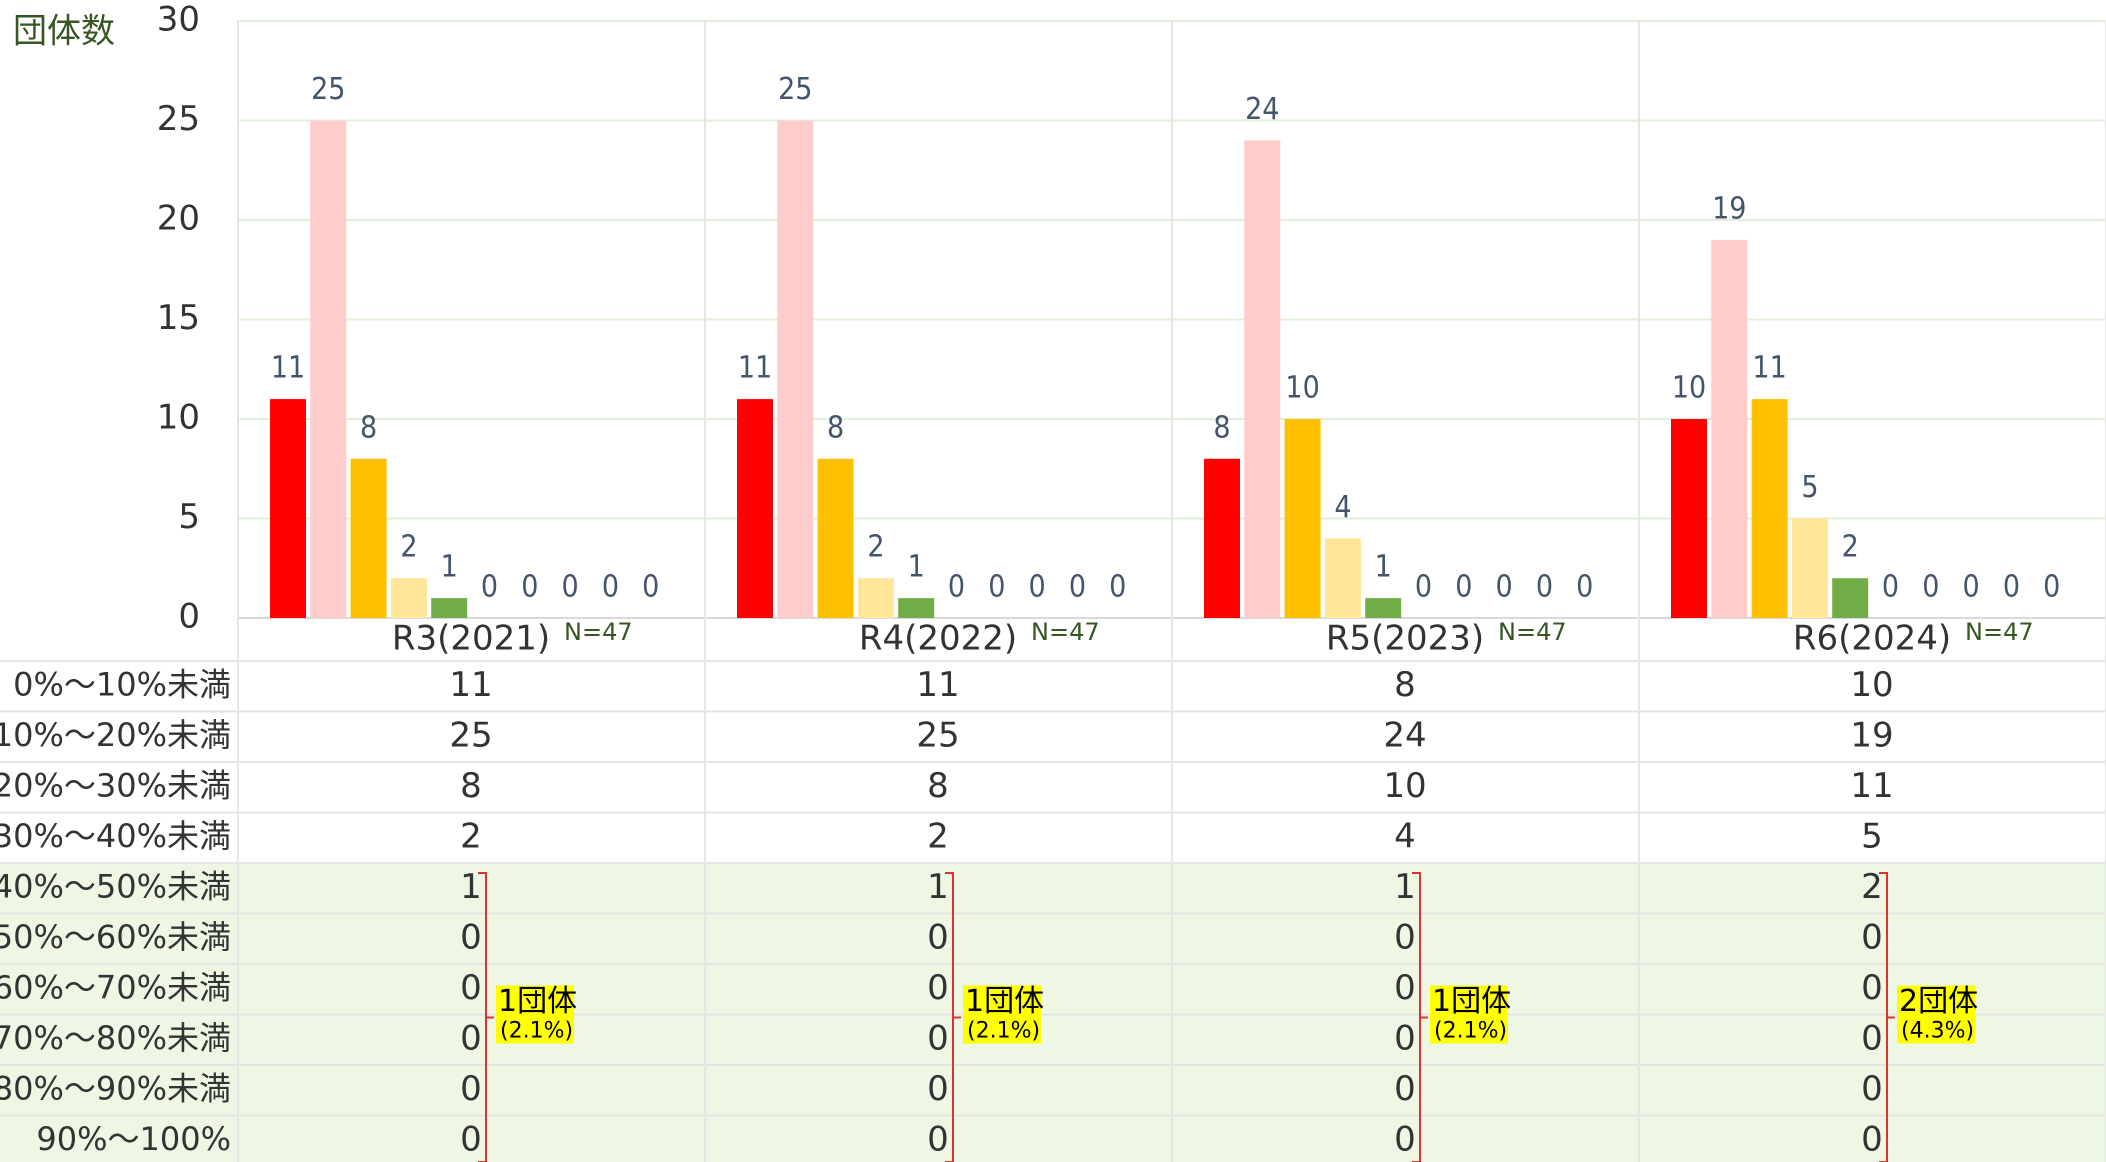 The height and width of the screenshot is (1162, 2106). Describe the element at coordinates (115, 1088) in the screenshot. I see `row-label: 80%～90%未満` at that location.